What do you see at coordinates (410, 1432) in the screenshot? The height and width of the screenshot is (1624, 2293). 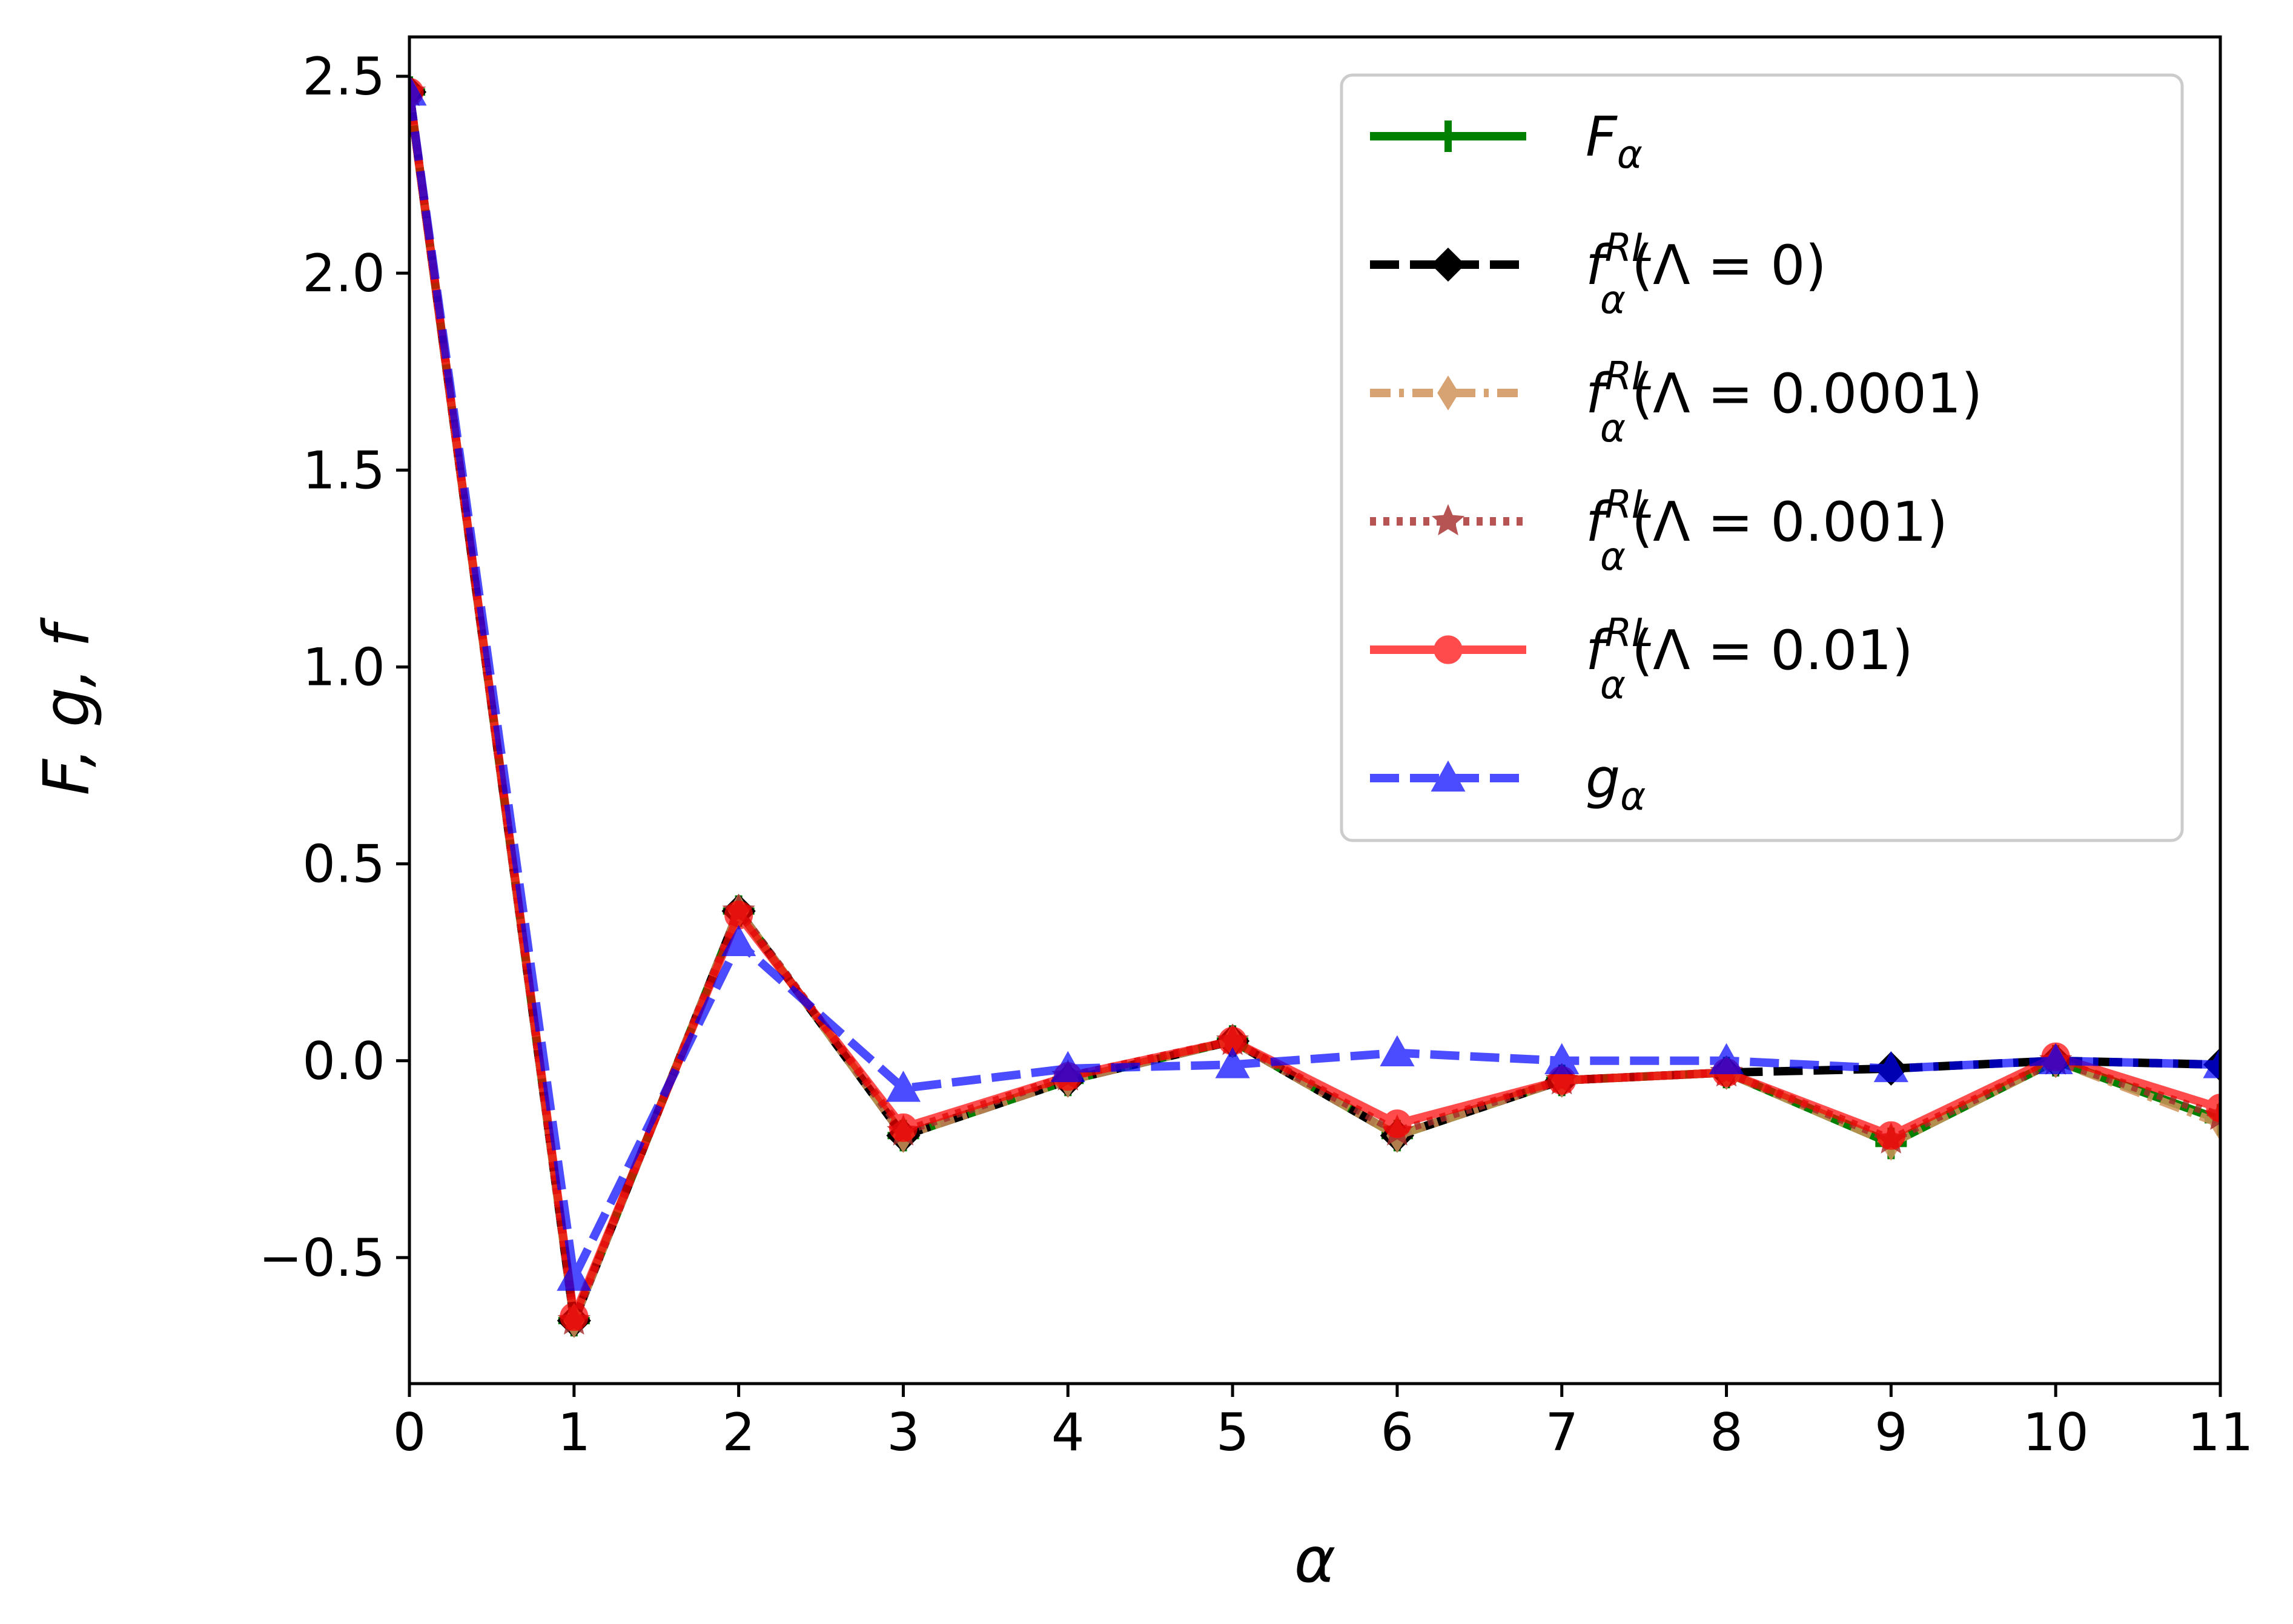 I see `x-tick-label-0: 0` at bounding box center [410, 1432].